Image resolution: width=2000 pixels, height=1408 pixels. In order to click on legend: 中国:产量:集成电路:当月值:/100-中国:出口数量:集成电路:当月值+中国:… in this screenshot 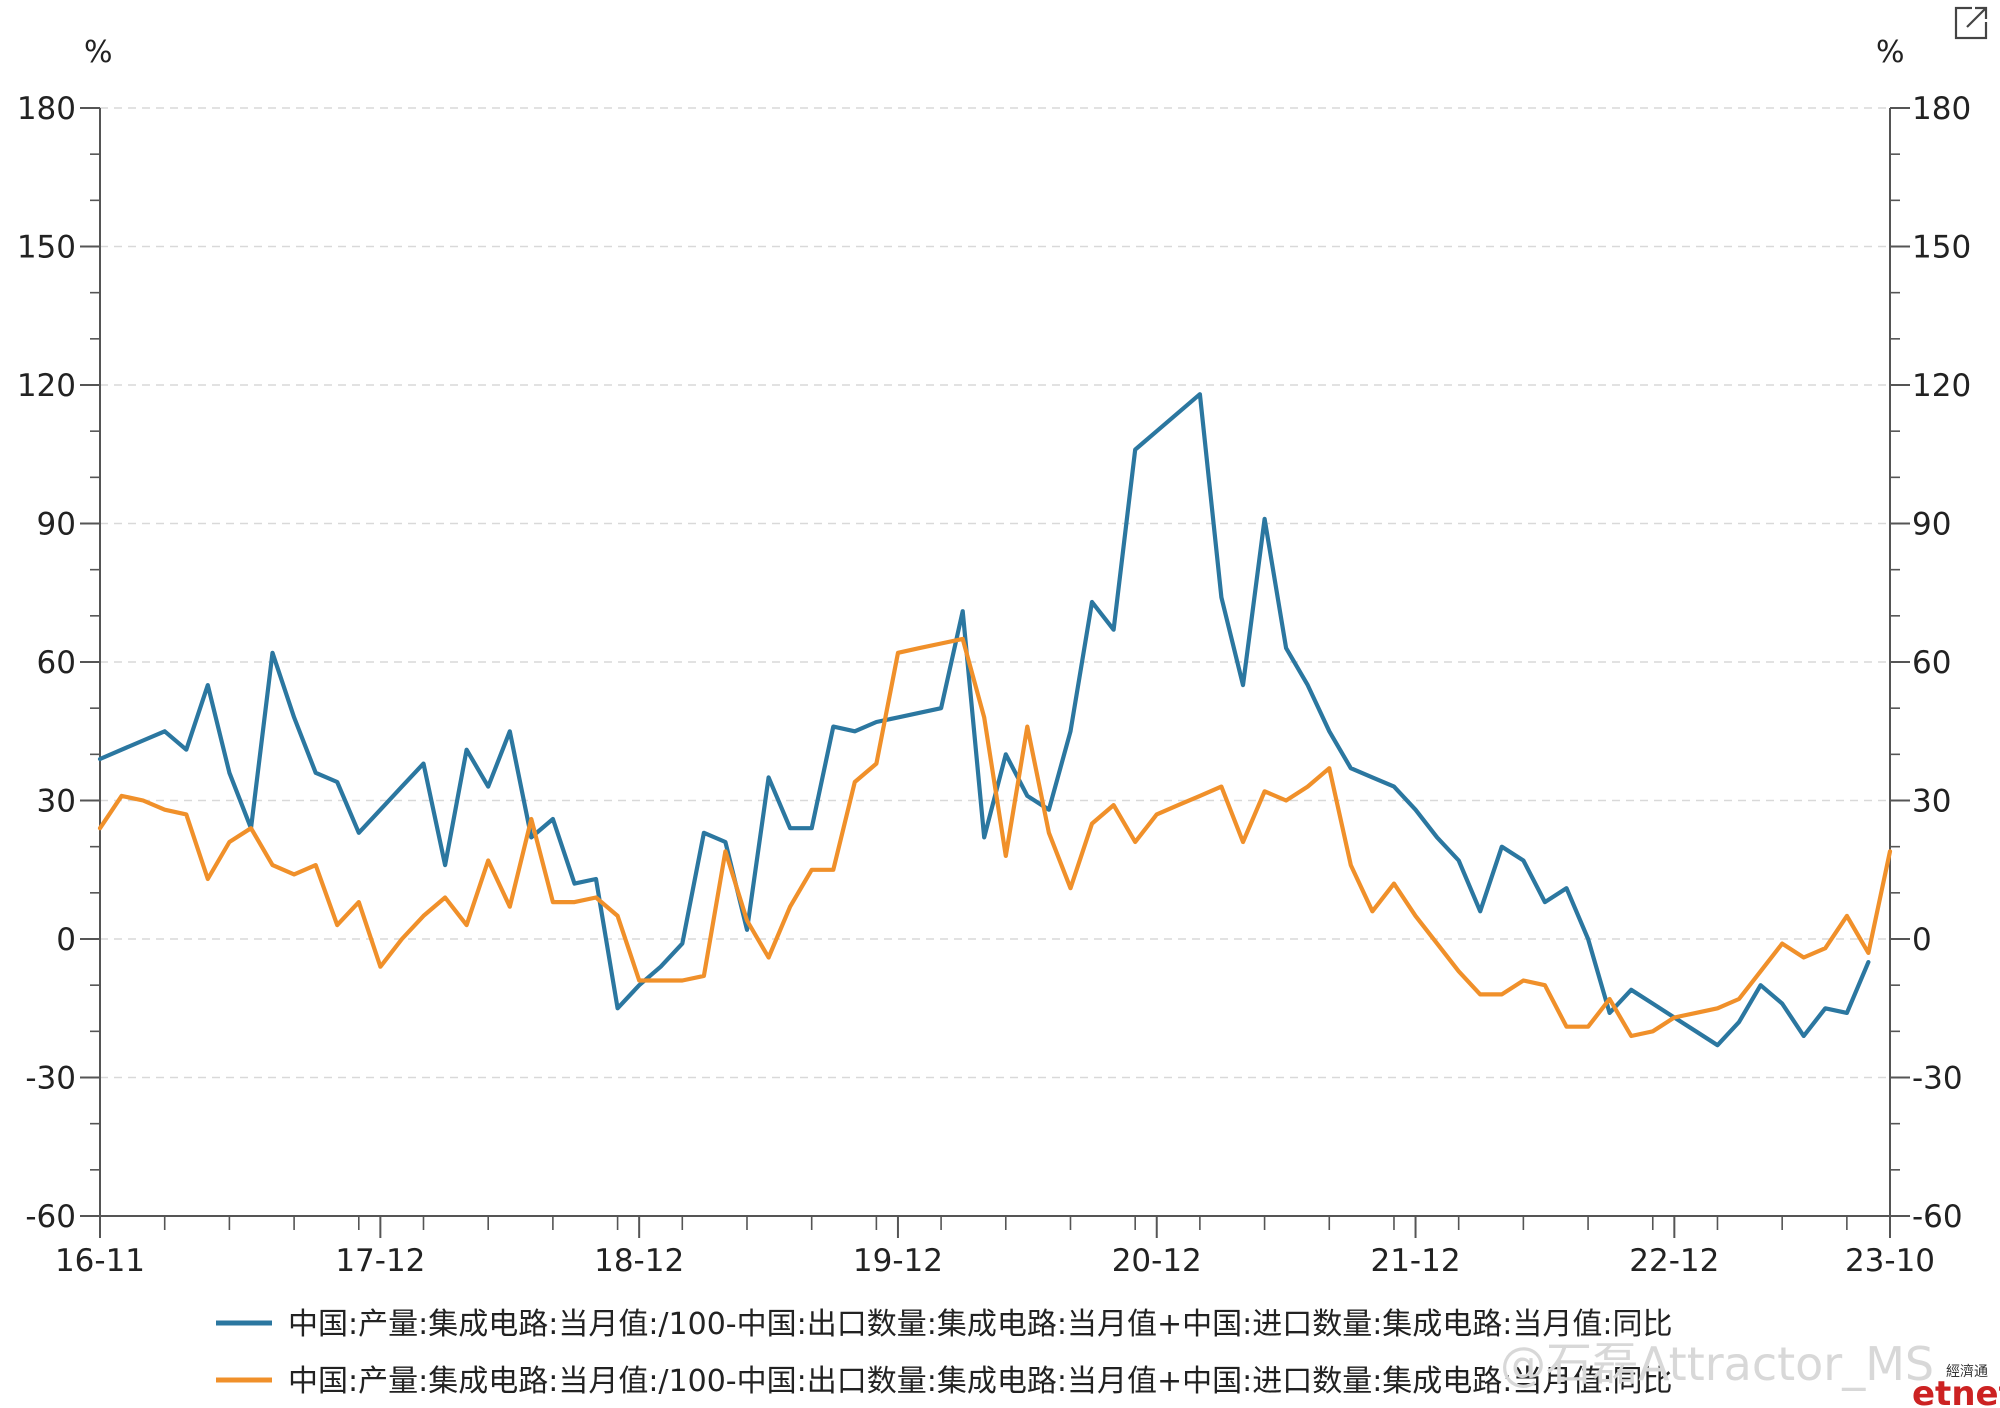, I will do `click(944, 1353)`.